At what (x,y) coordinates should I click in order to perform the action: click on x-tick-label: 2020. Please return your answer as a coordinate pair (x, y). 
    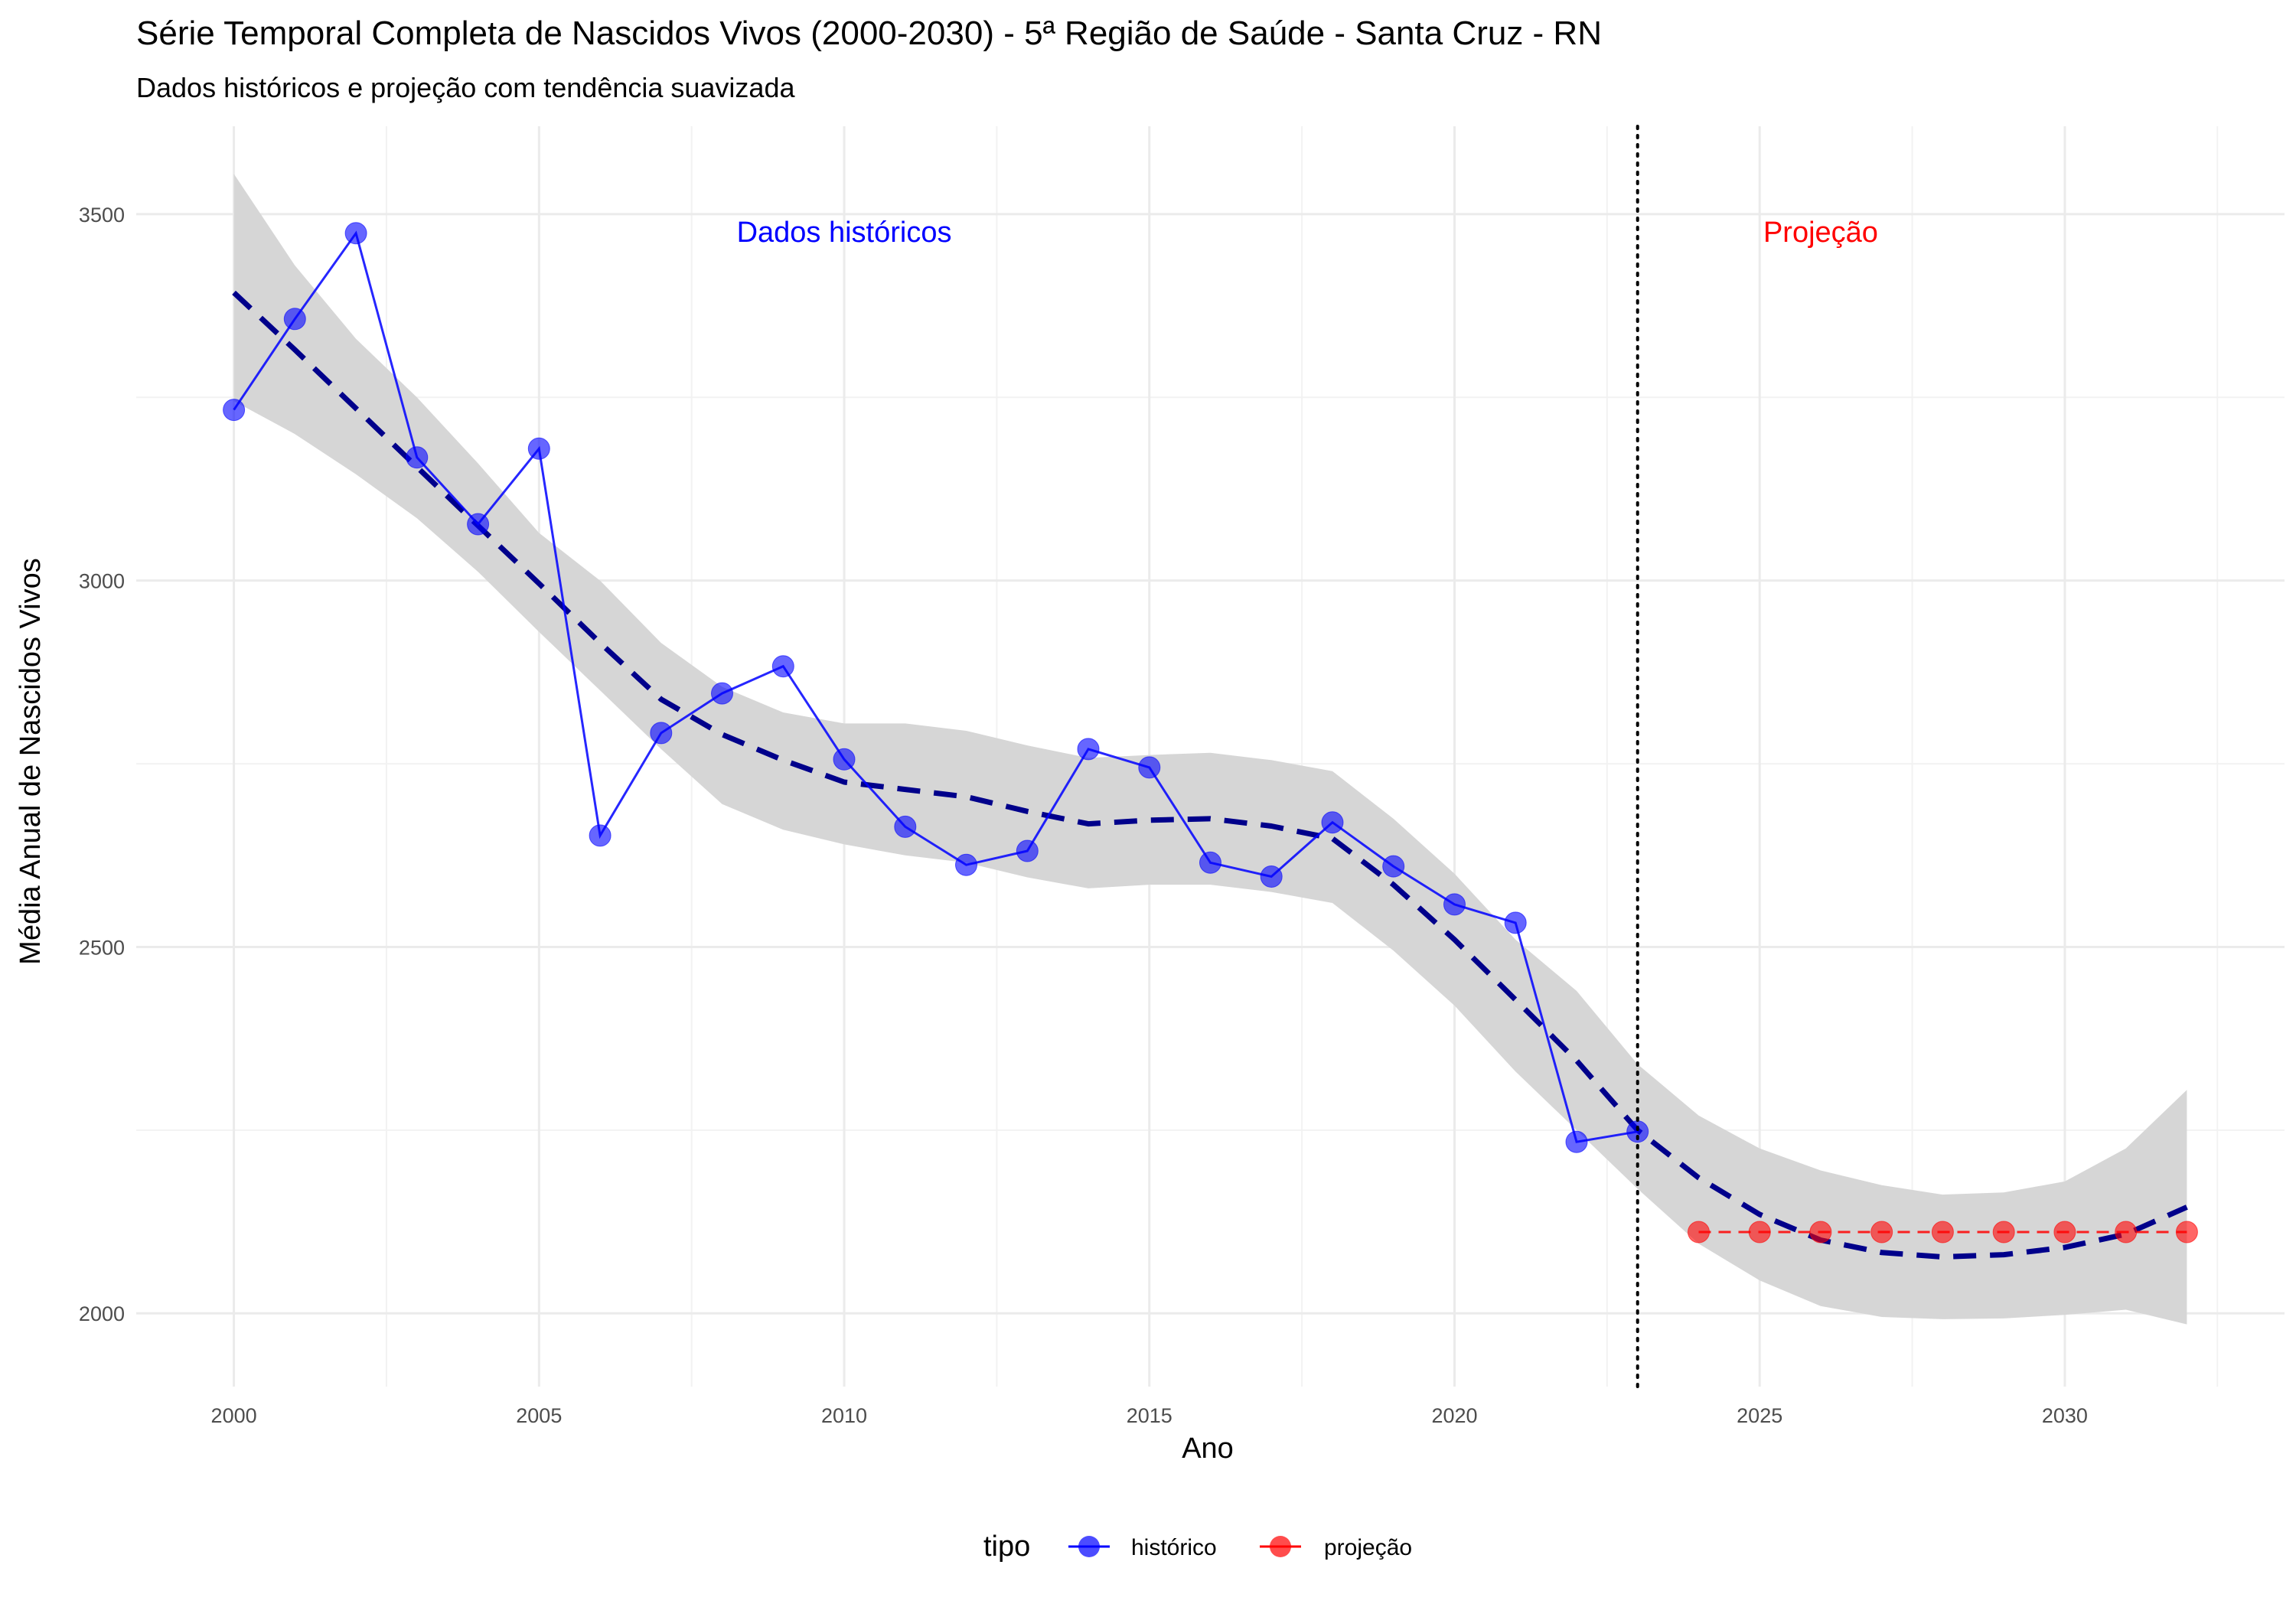
    Looking at the image, I should click on (1454, 1415).